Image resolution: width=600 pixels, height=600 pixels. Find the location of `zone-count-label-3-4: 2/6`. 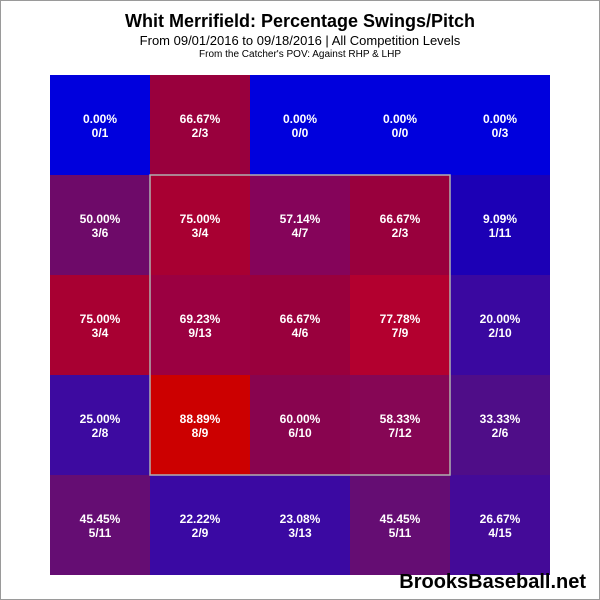

zone-count-label-3-4: 2/6 is located at coordinates (500, 433).